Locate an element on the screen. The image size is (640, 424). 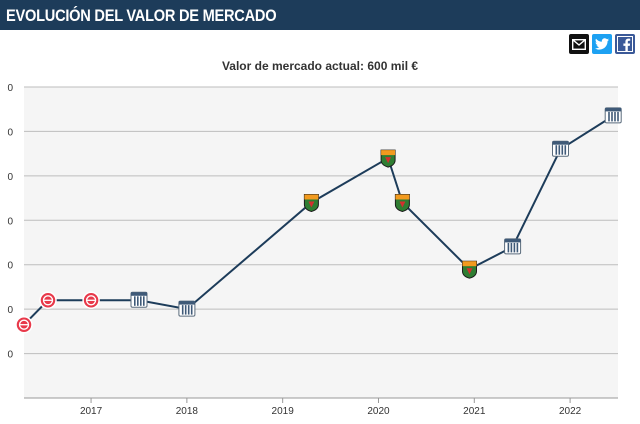
x-tick-label: 2017 is located at coordinates (91, 411).